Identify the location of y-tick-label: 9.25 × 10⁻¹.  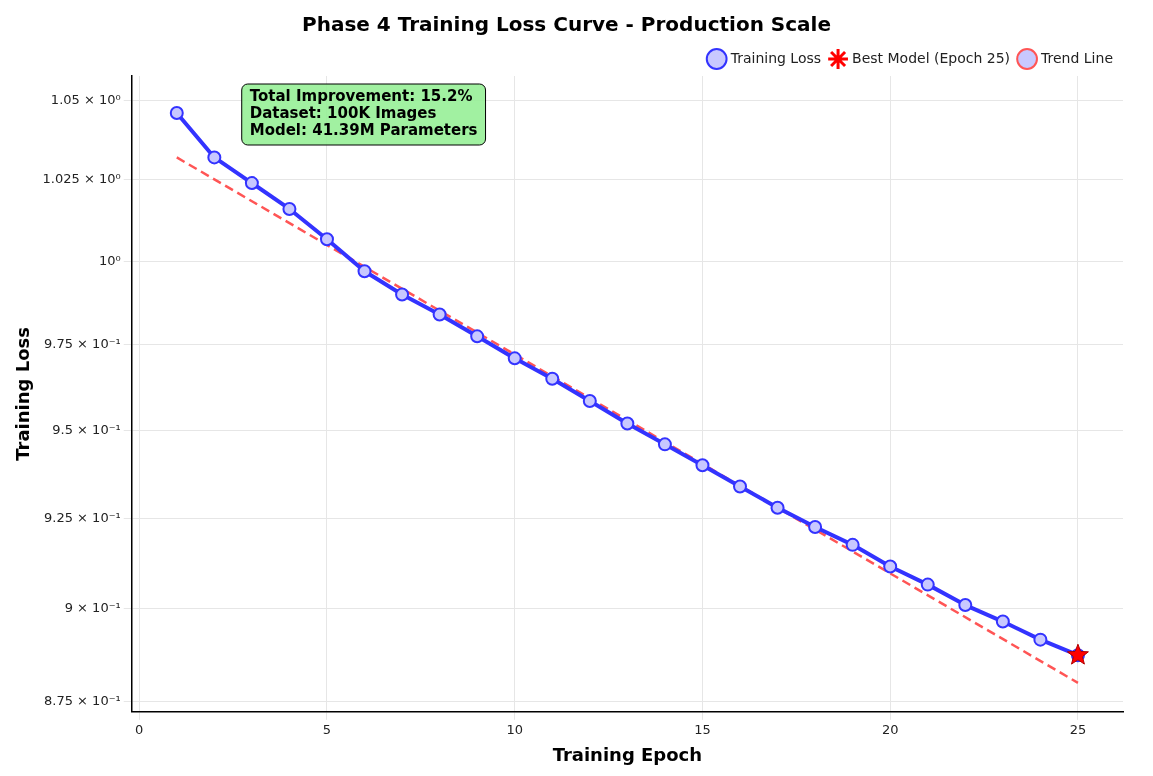
(82, 517).